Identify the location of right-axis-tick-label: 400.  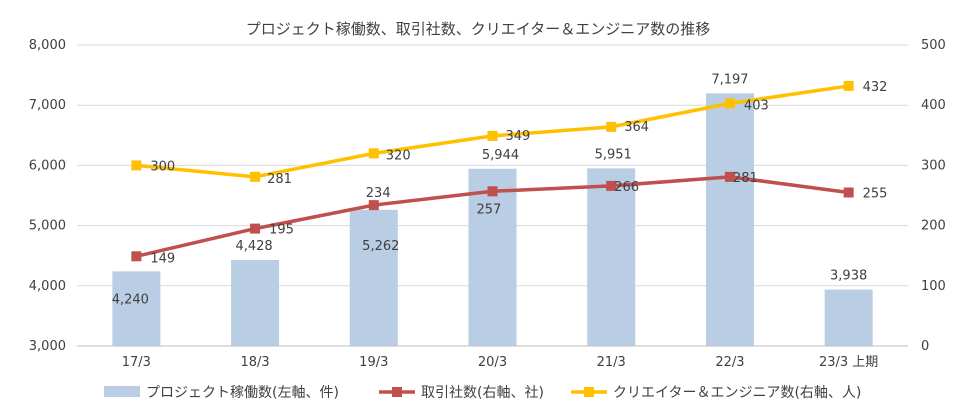
(933, 105).